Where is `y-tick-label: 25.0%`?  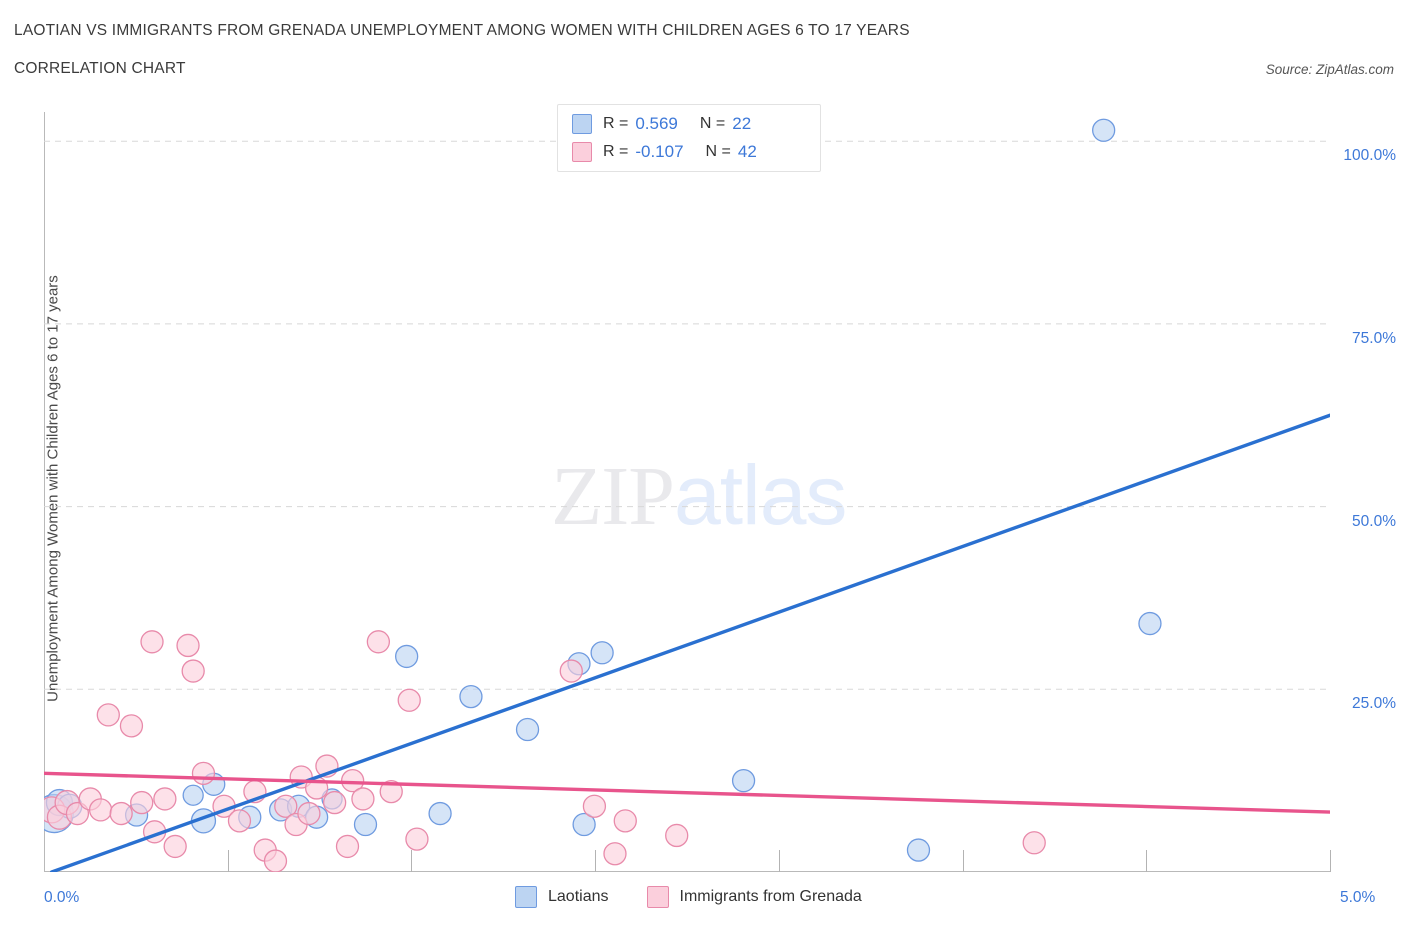
y-tick-label: 25.0% is located at coordinates (1374, 704).